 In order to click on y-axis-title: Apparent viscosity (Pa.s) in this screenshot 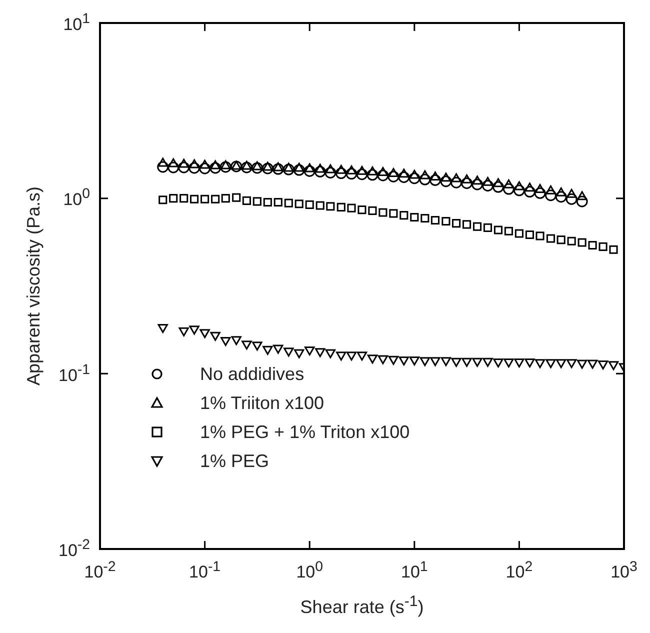, I will do `click(34, 286)`.